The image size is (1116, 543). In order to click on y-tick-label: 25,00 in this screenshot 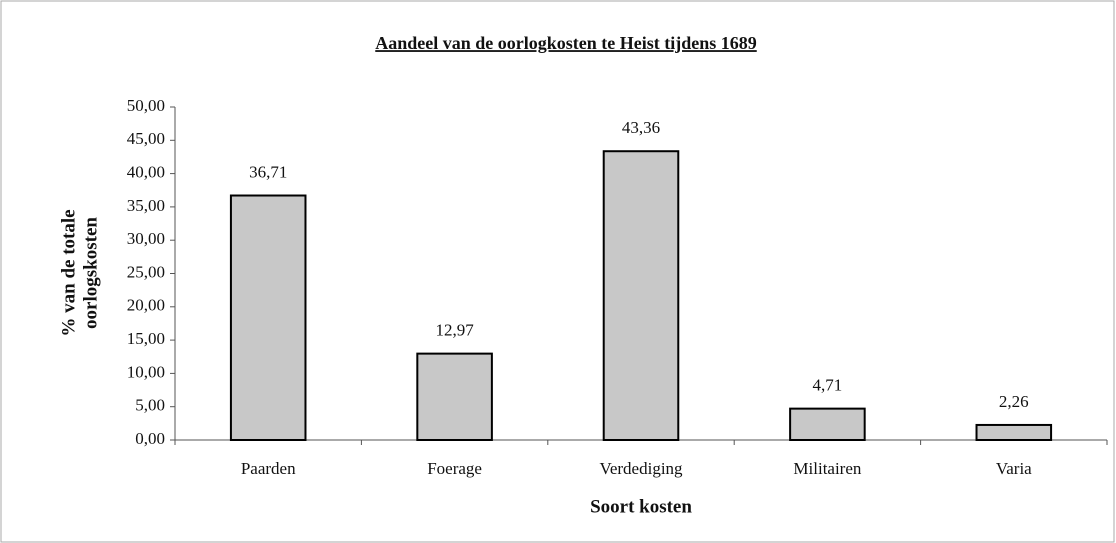, I will do `click(146, 271)`.